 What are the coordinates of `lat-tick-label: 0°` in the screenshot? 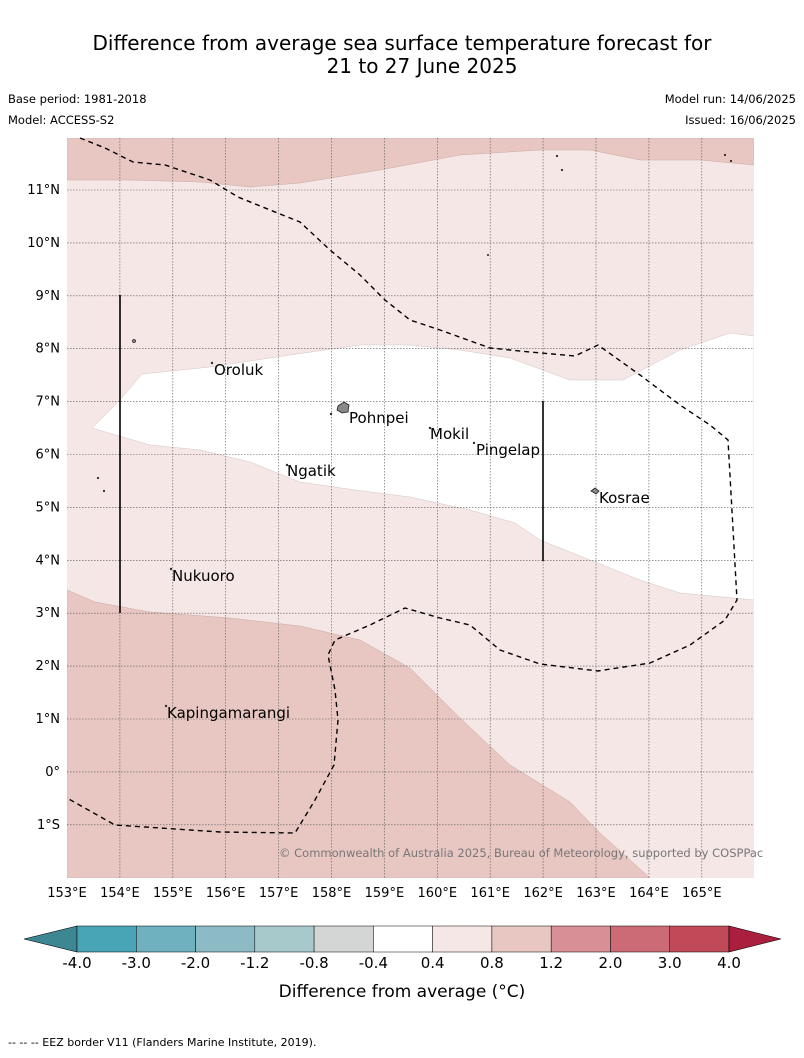 It's located at (52, 772).